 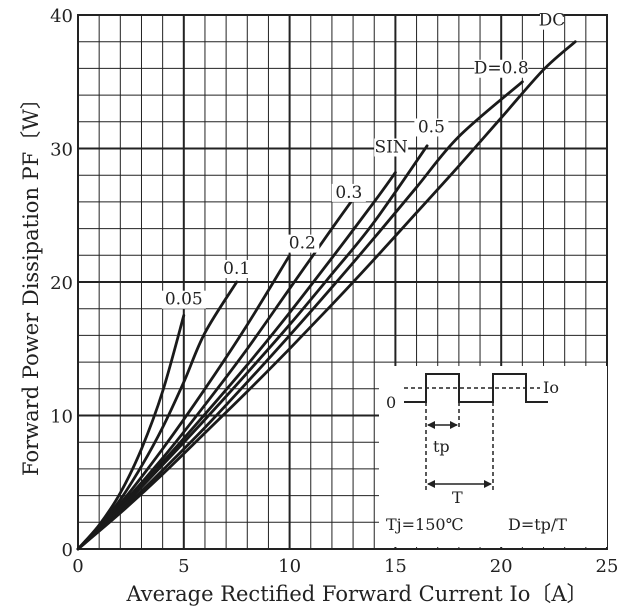 I want to click on curve-label: 0.1, so click(x=236, y=269).